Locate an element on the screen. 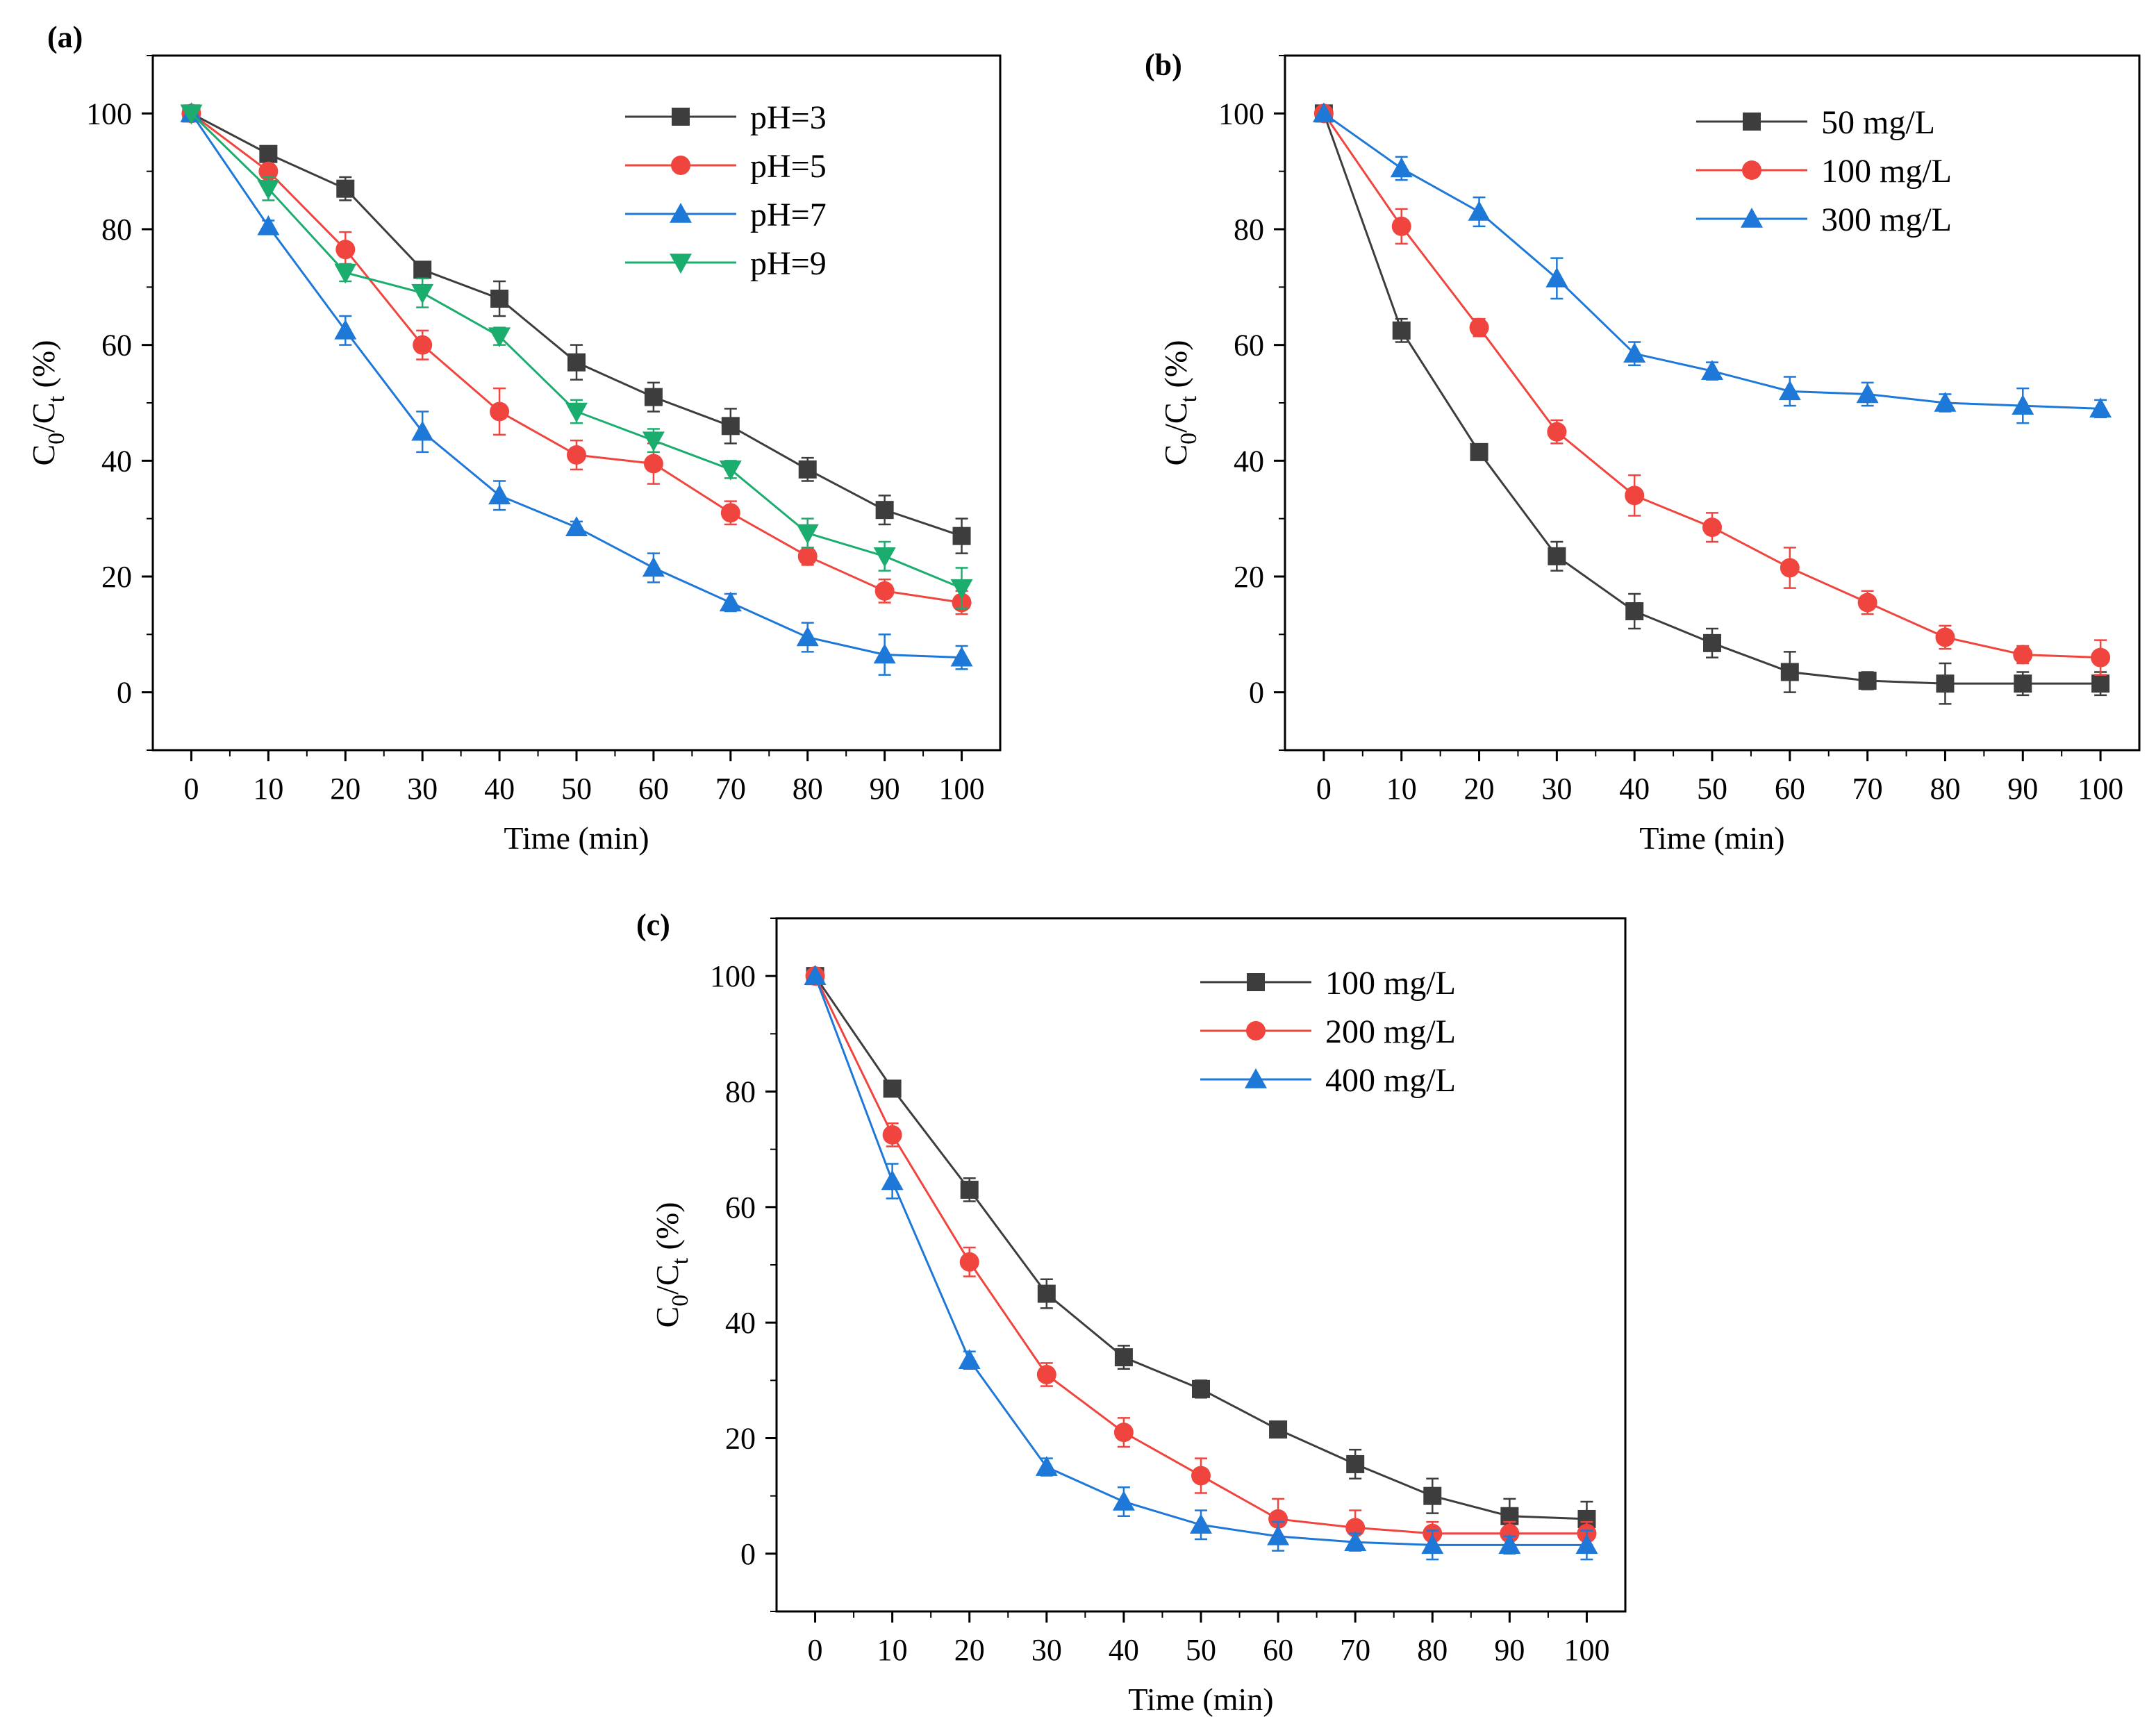 The height and width of the screenshot is (1733, 2156). y-axis-title: C0/Ct (%) is located at coordinates (671, 1264).